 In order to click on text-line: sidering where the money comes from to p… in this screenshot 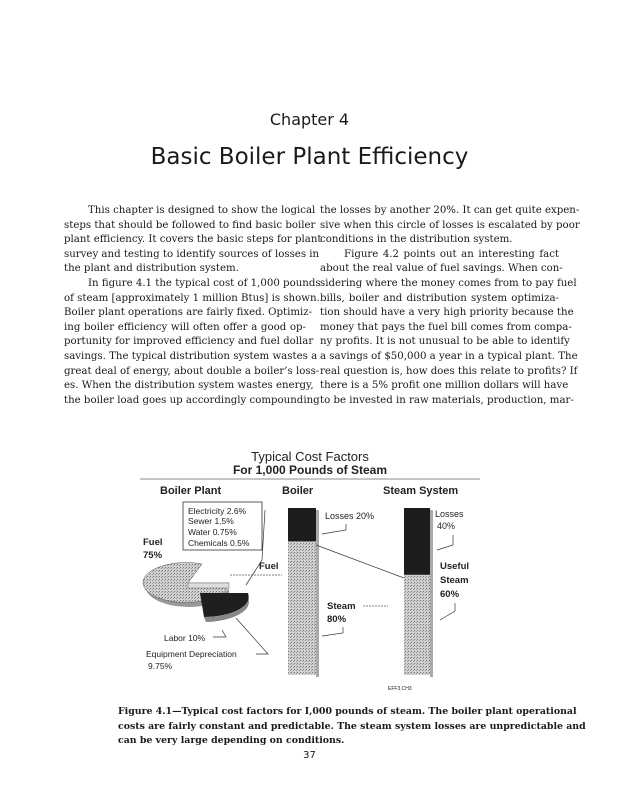, I will do `click(448, 283)`.